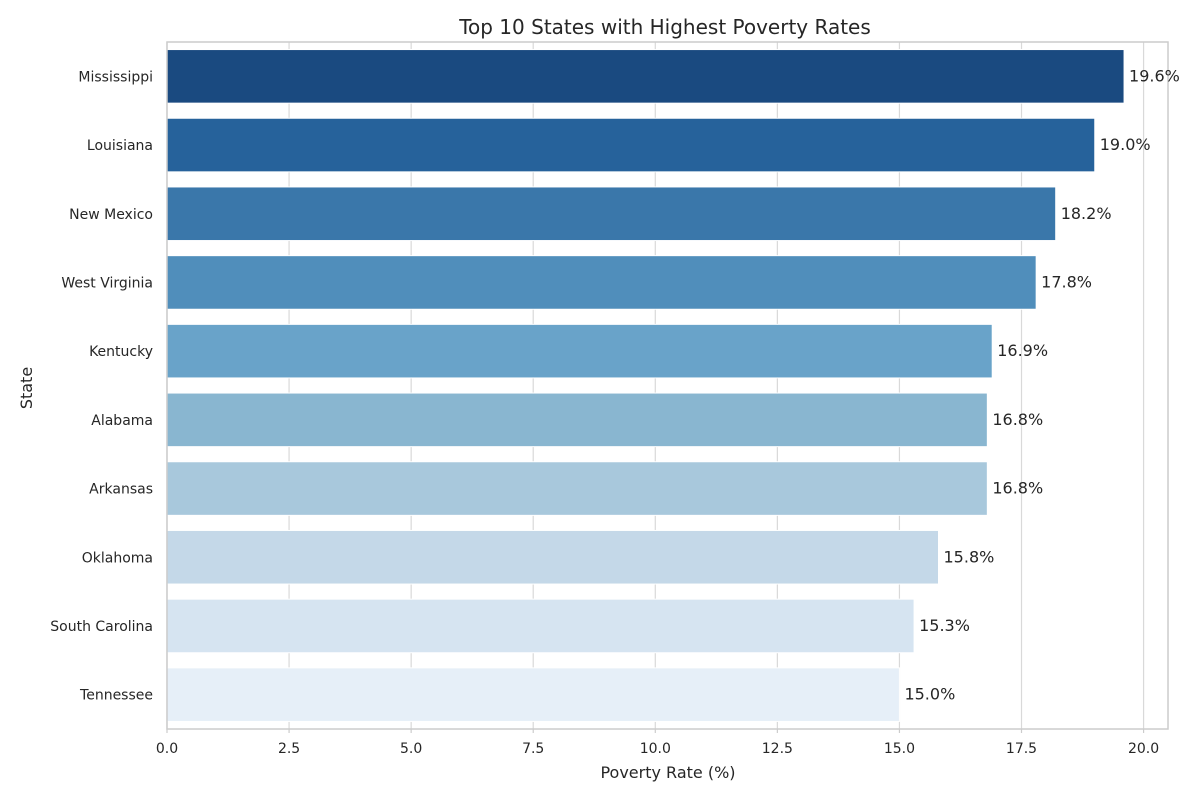 The height and width of the screenshot is (800, 1200). What do you see at coordinates (289, 749) in the screenshot?
I see `x-tick-label: 2.5` at bounding box center [289, 749].